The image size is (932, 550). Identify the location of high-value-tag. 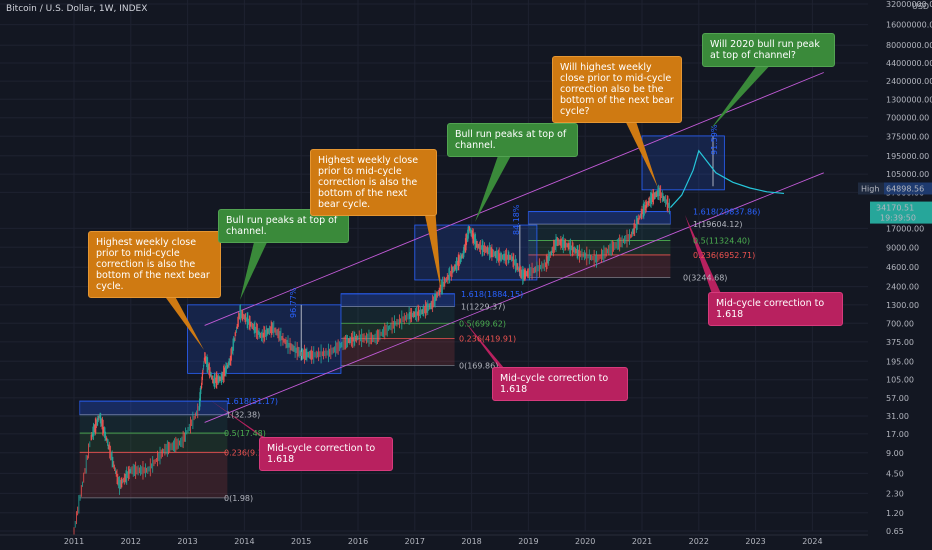
(908, 188).